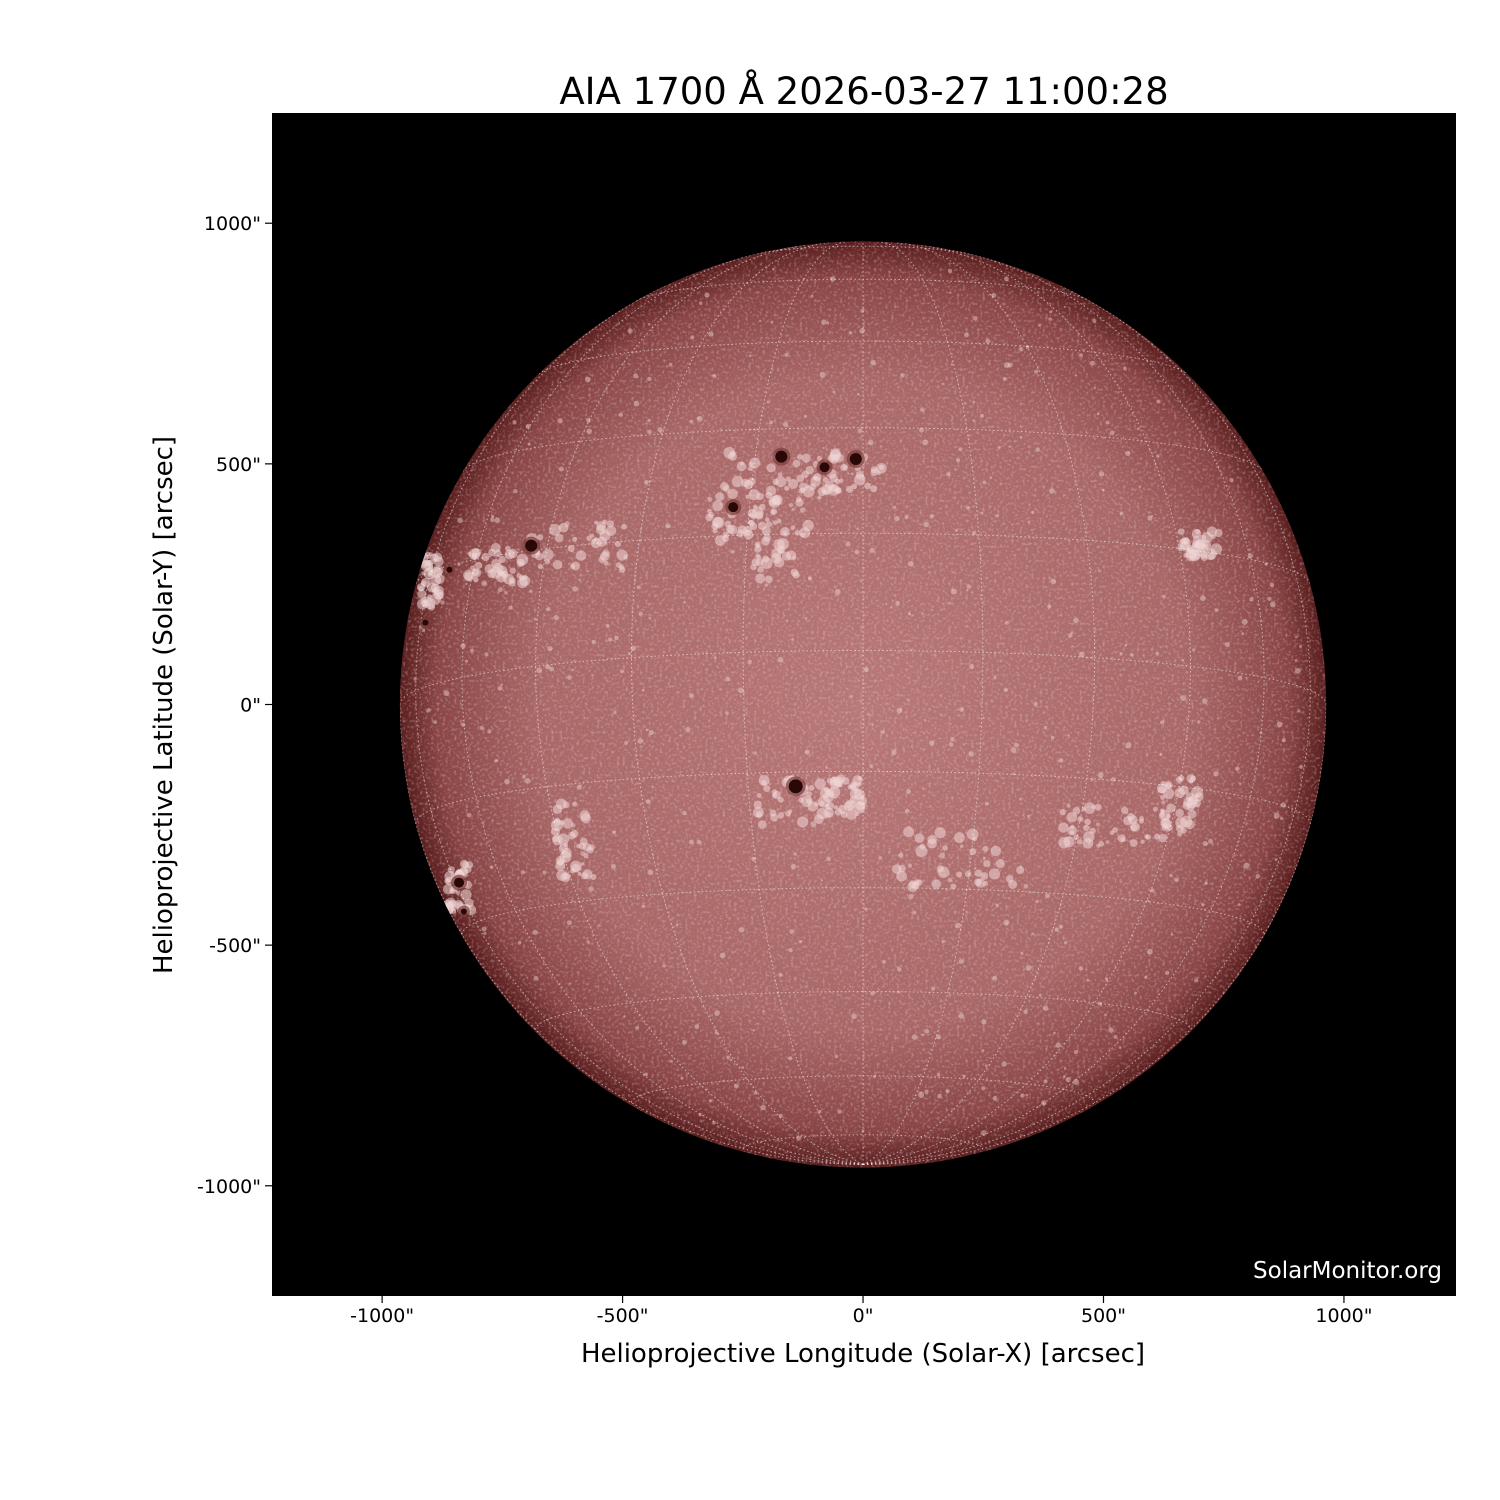 The height and width of the screenshot is (1500, 1500). Describe the element at coordinates (382, 1316) in the screenshot. I see `x-tick-label: -1000"` at that location.